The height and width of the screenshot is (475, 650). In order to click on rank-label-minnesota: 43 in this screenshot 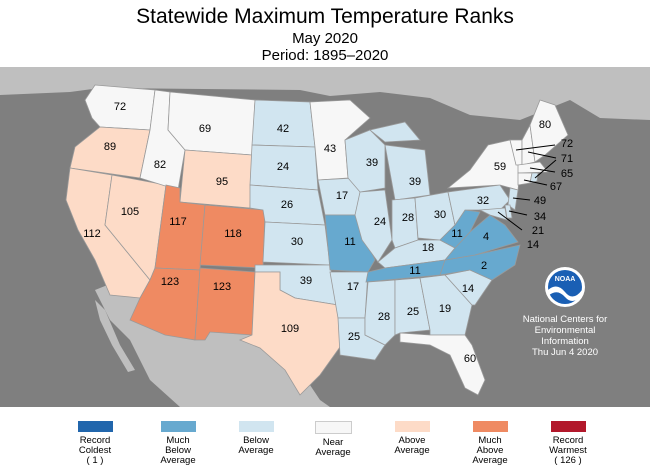, I will do `click(330, 149)`.